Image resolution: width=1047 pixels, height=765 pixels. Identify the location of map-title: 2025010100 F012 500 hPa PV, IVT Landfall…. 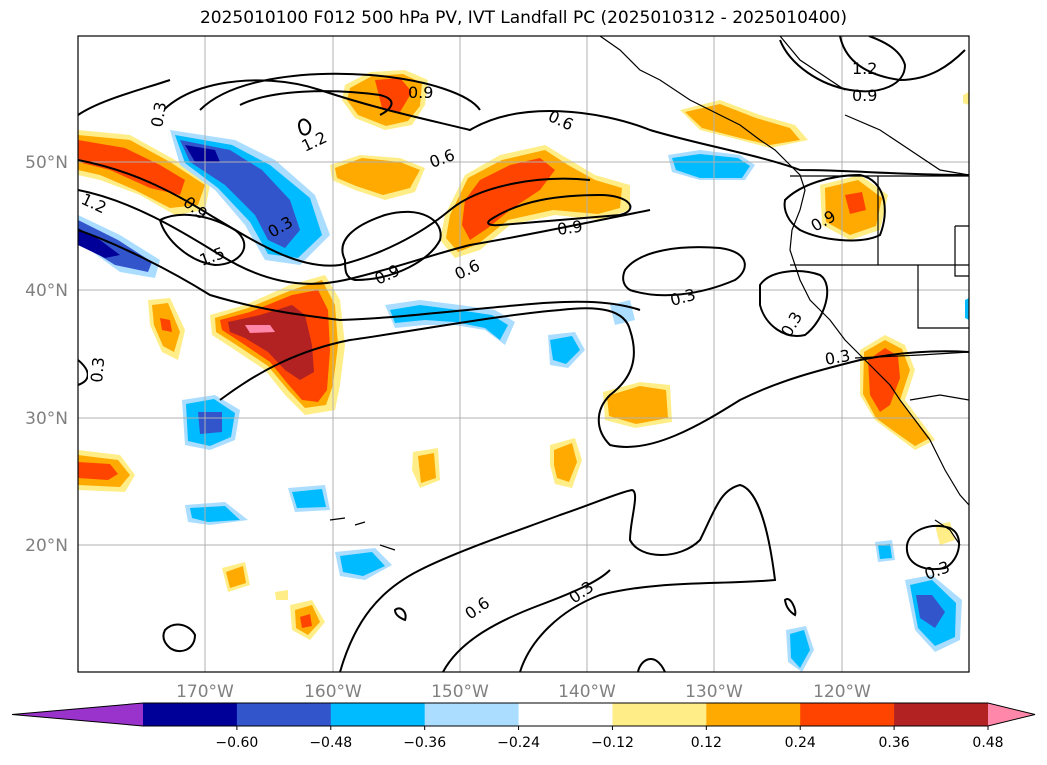
(523, 18).